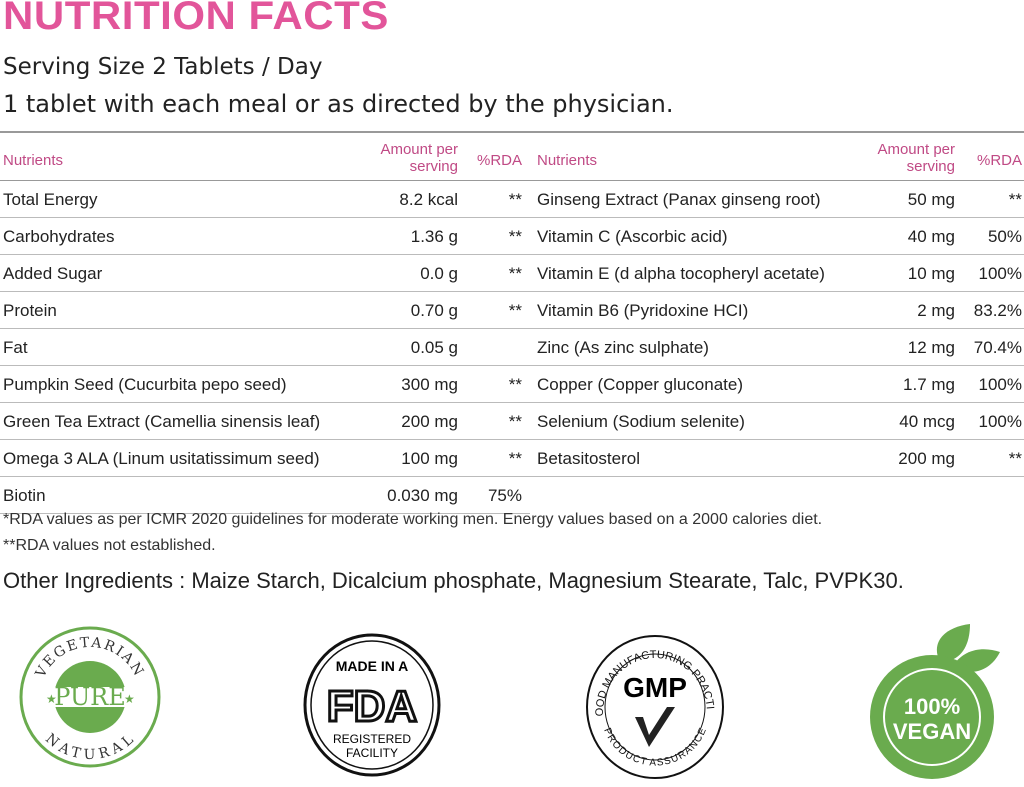 The image size is (1024, 787). What do you see at coordinates (997, 310) in the screenshot?
I see `nutrient-rda: 83.2%` at bounding box center [997, 310].